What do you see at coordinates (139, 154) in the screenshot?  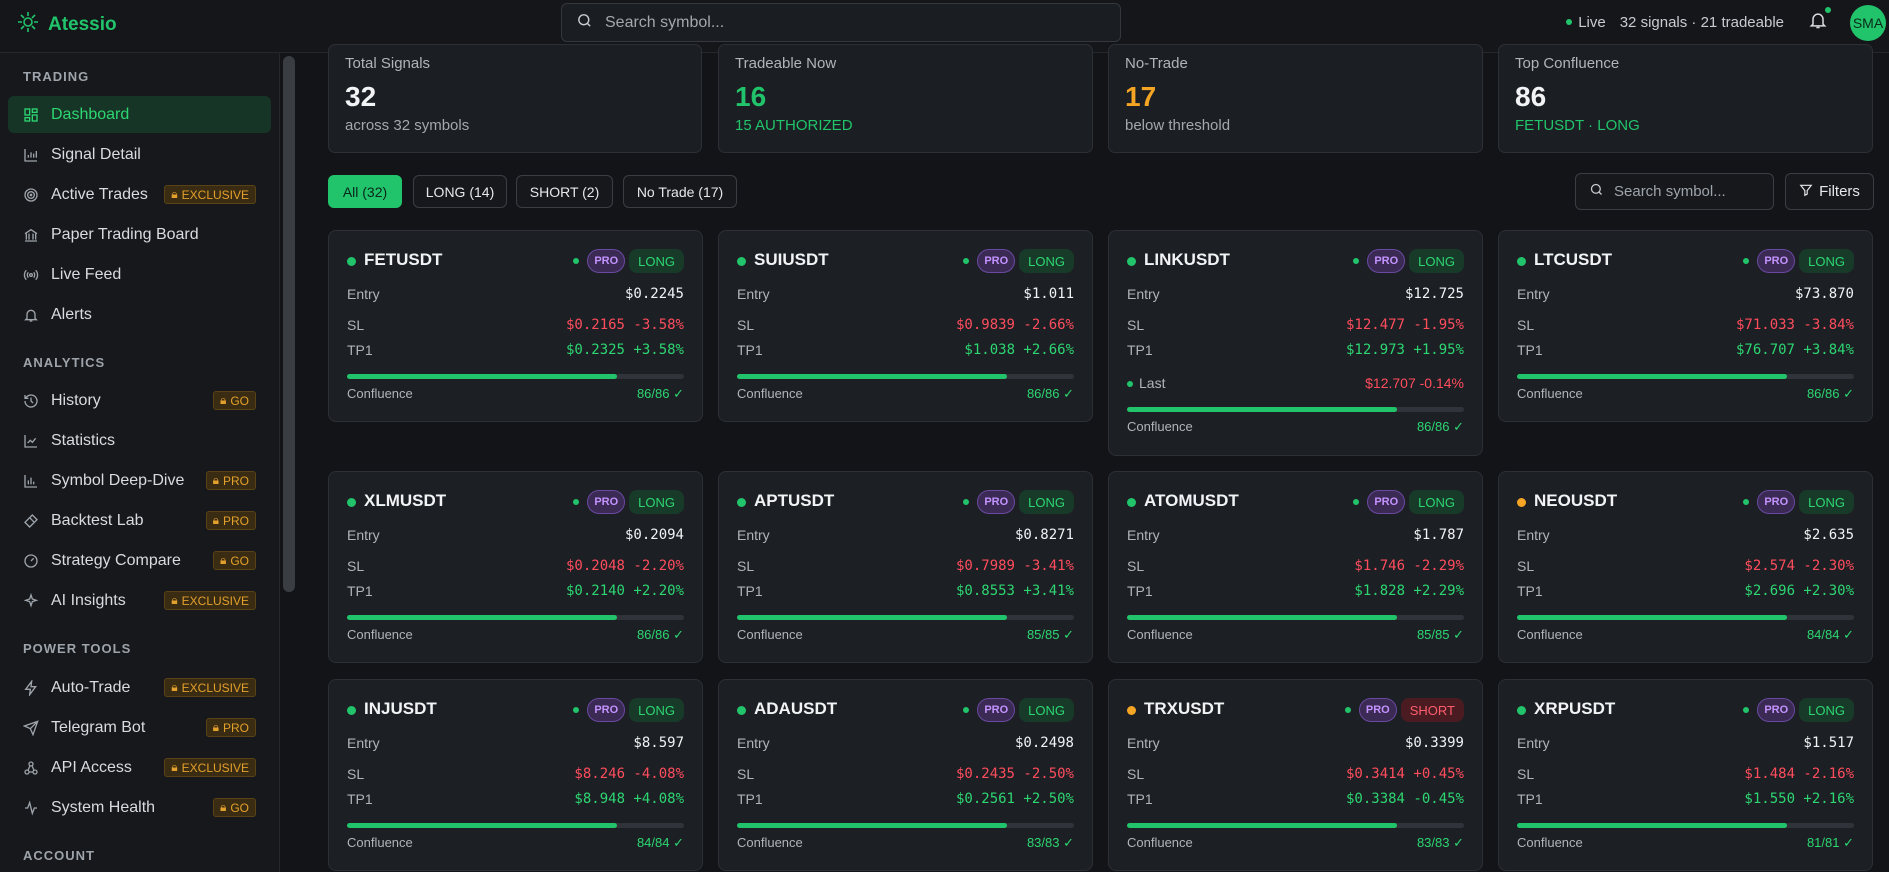 I see `sidebar-item-signal-detail: Signal Detail` at bounding box center [139, 154].